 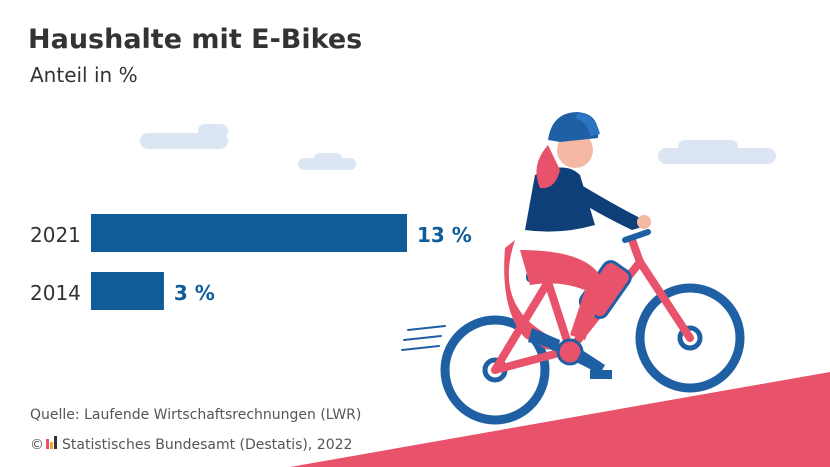 I want to click on chart-title: Haushalte mit E-Bikes, so click(x=195, y=39).